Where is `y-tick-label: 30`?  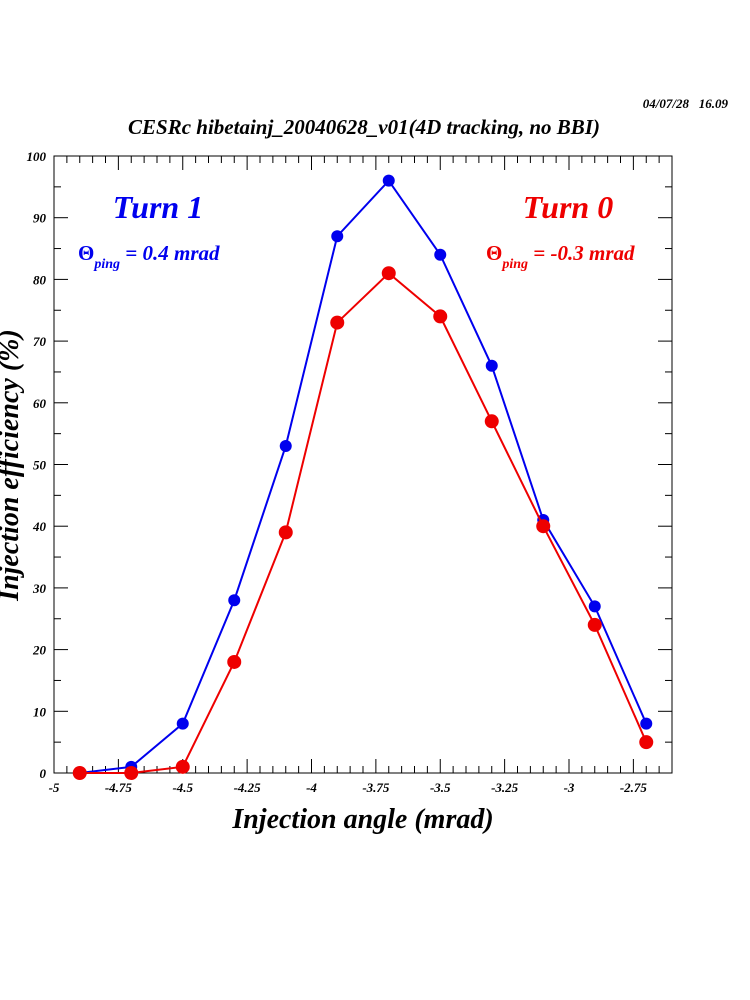
y-tick-label: 30 is located at coordinates (39, 588).